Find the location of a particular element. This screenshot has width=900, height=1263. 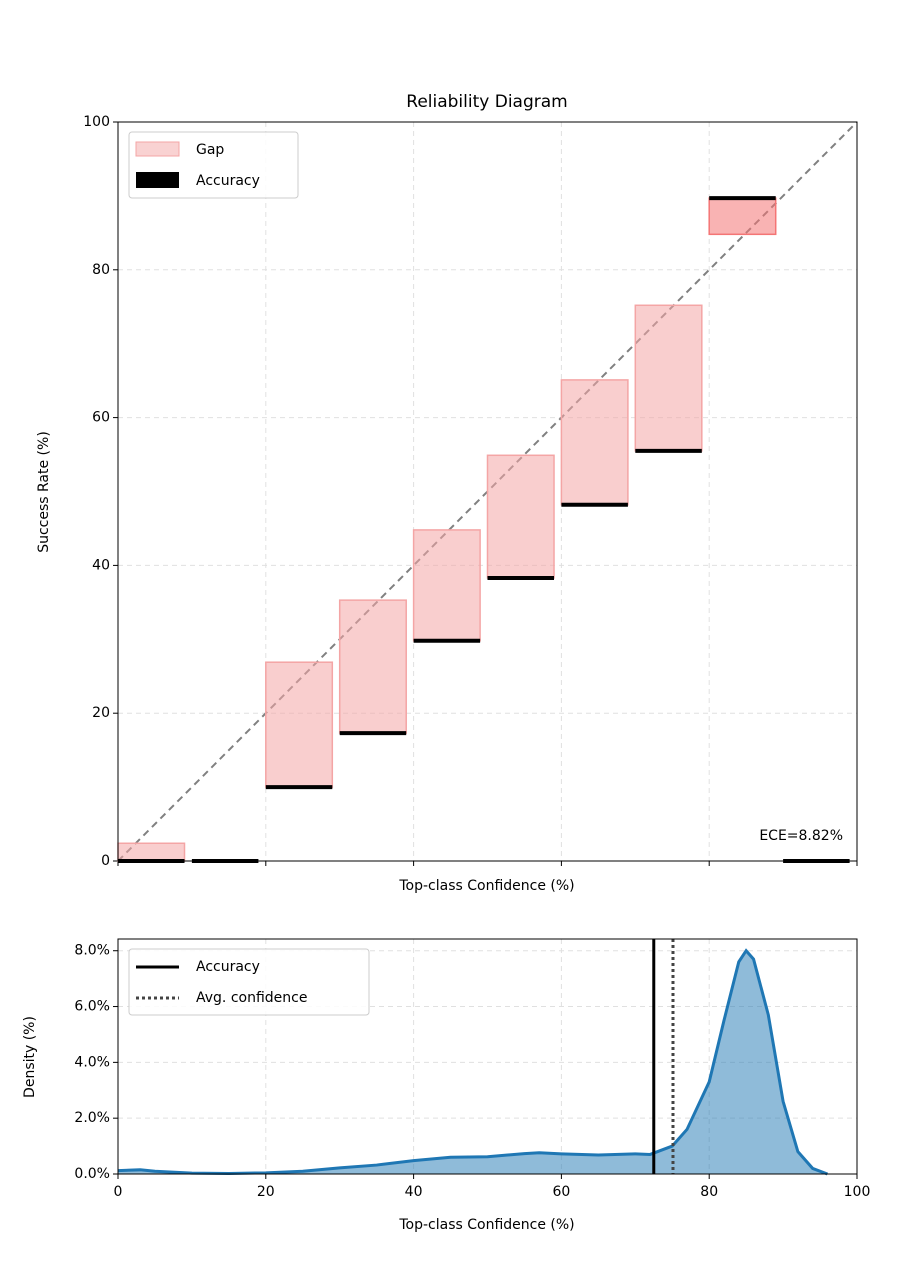

y-axis-label: Success Rate (%) is located at coordinates (44, 492).